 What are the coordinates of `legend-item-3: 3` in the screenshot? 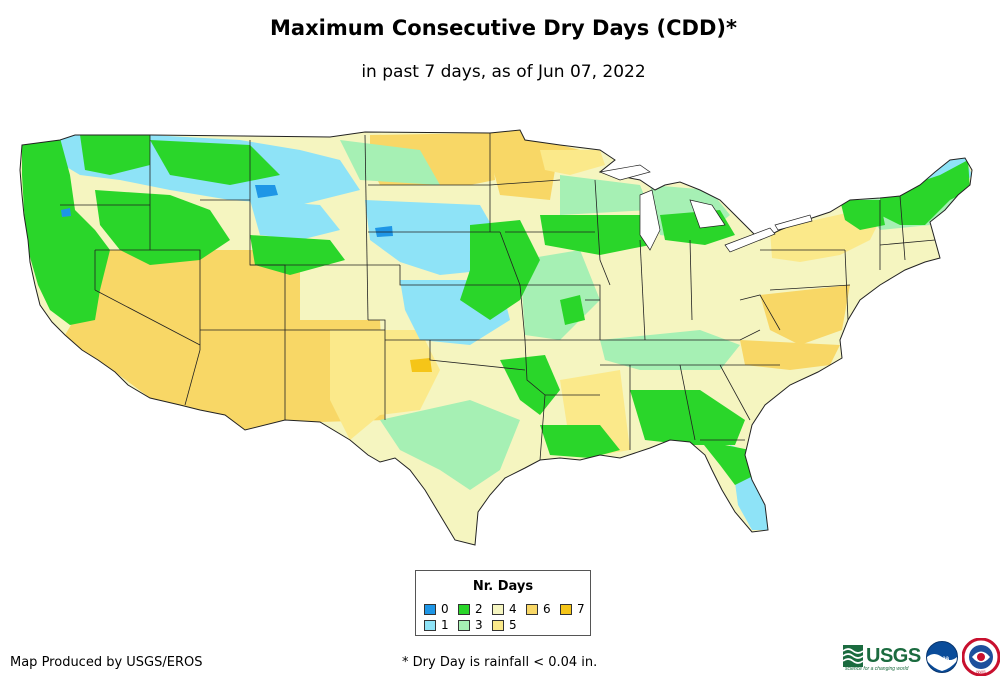 It's located at (470, 625).